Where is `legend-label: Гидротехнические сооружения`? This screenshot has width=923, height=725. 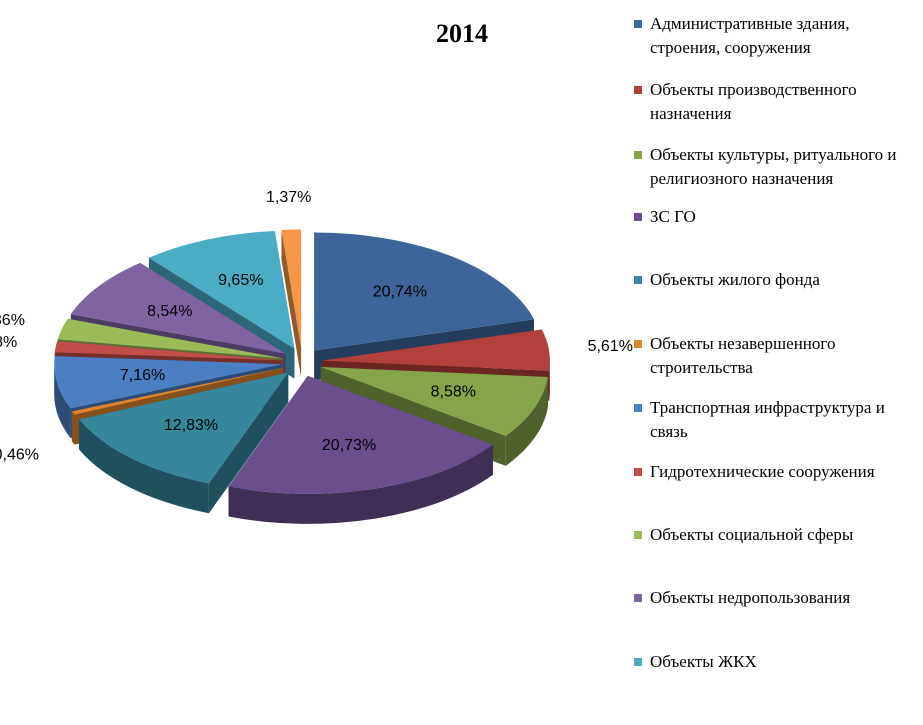 legend-label: Гидротехнические сооружения is located at coordinates (762, 471).